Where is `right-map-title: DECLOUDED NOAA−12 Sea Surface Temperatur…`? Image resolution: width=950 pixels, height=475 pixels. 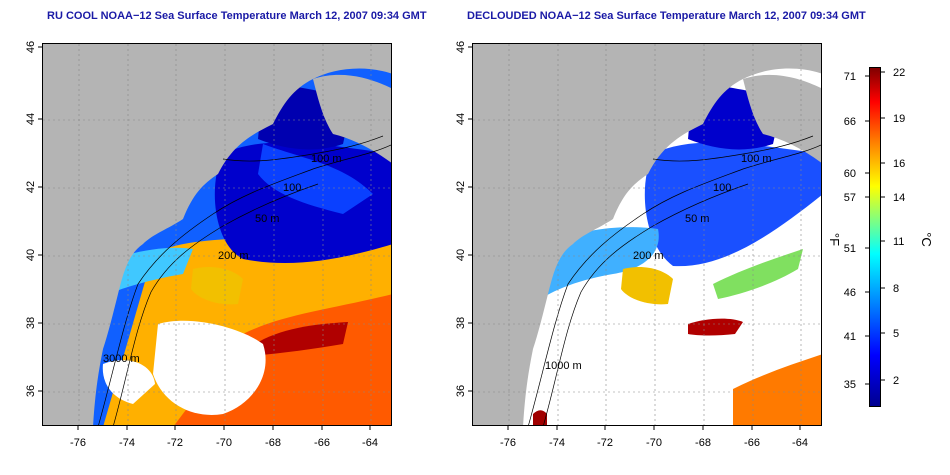
right-map-title: DECLOUDED NOAA−12 Sea Surface Temperatur… is located at coordinates (666, 16).